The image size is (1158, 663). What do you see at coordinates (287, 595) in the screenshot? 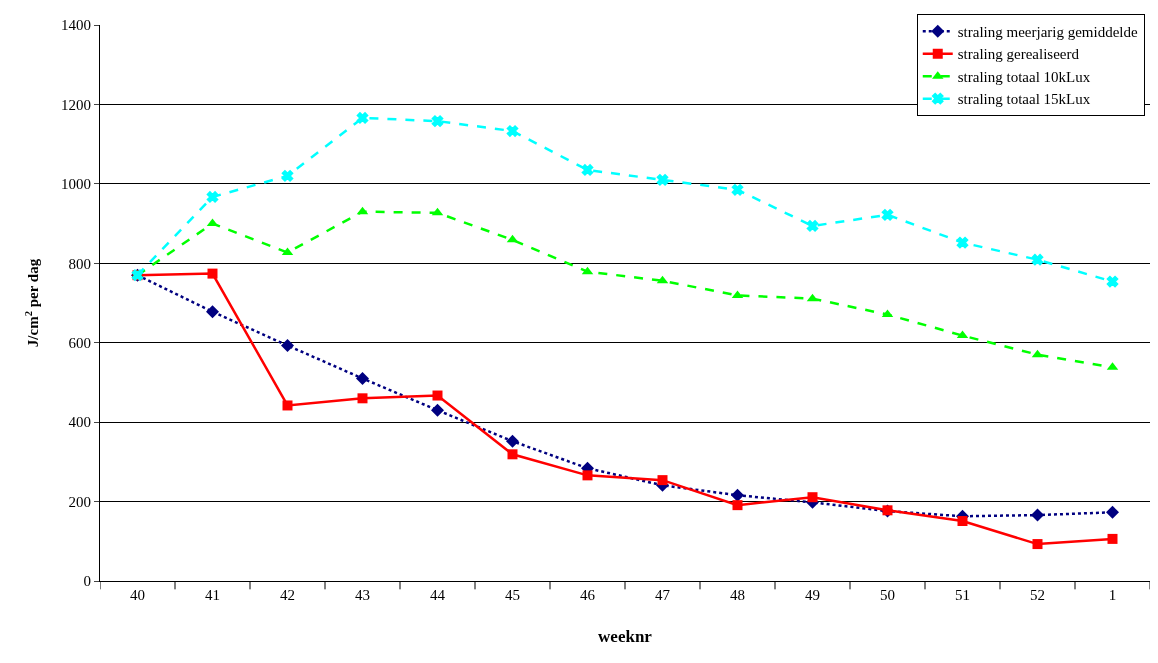
I see `x-tick-label: 42` at bounding box center [287, 595].